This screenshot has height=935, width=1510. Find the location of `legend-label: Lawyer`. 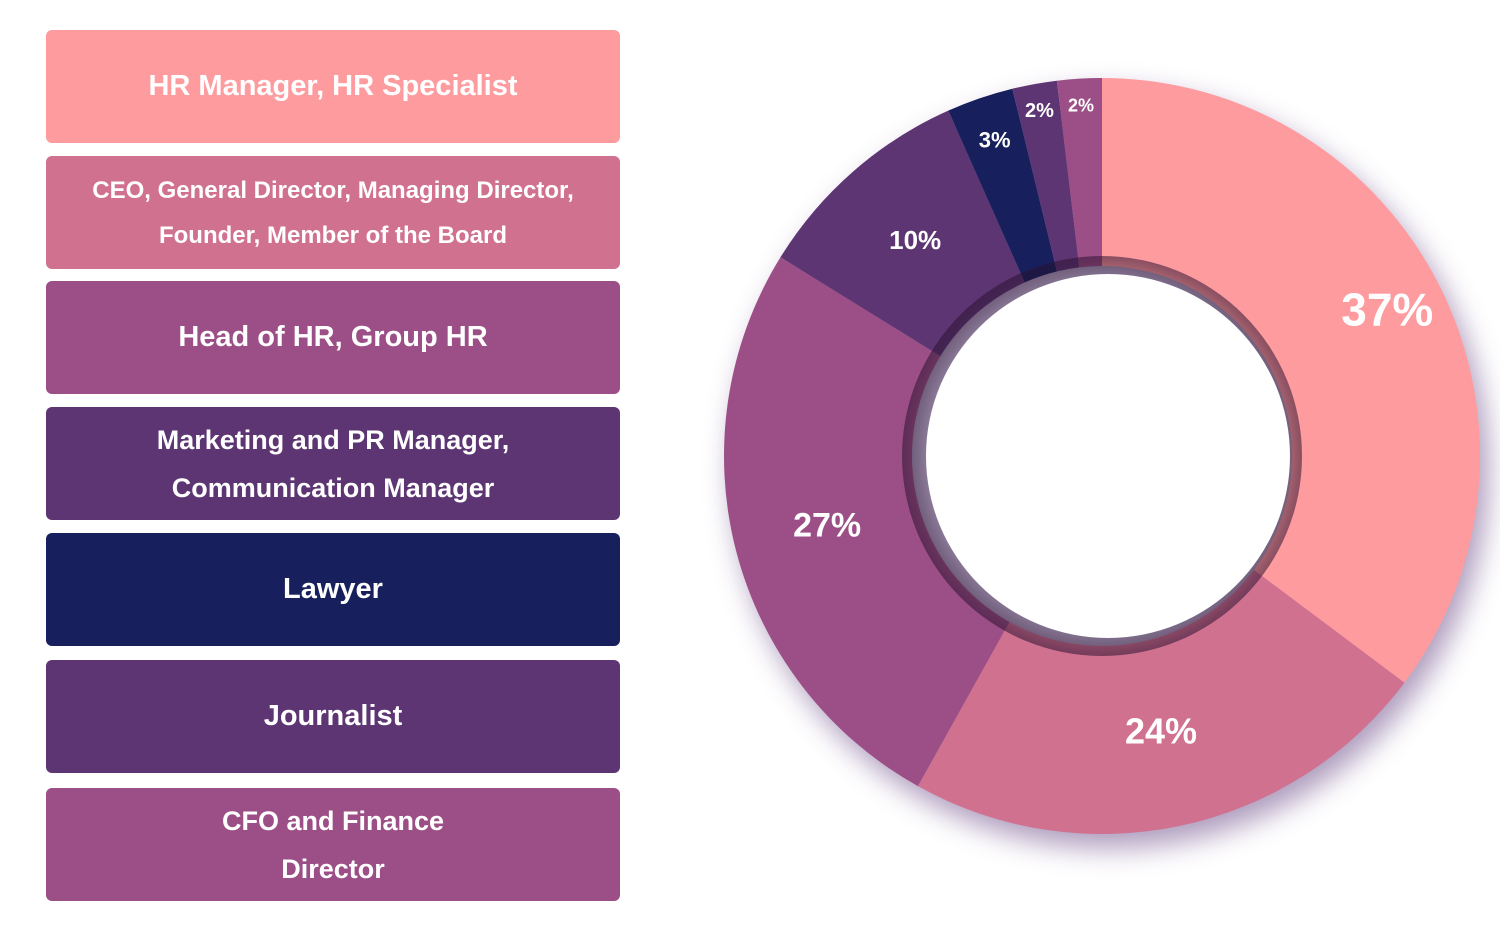

legend-label: Lawyer is located at coordinates (333, 589).